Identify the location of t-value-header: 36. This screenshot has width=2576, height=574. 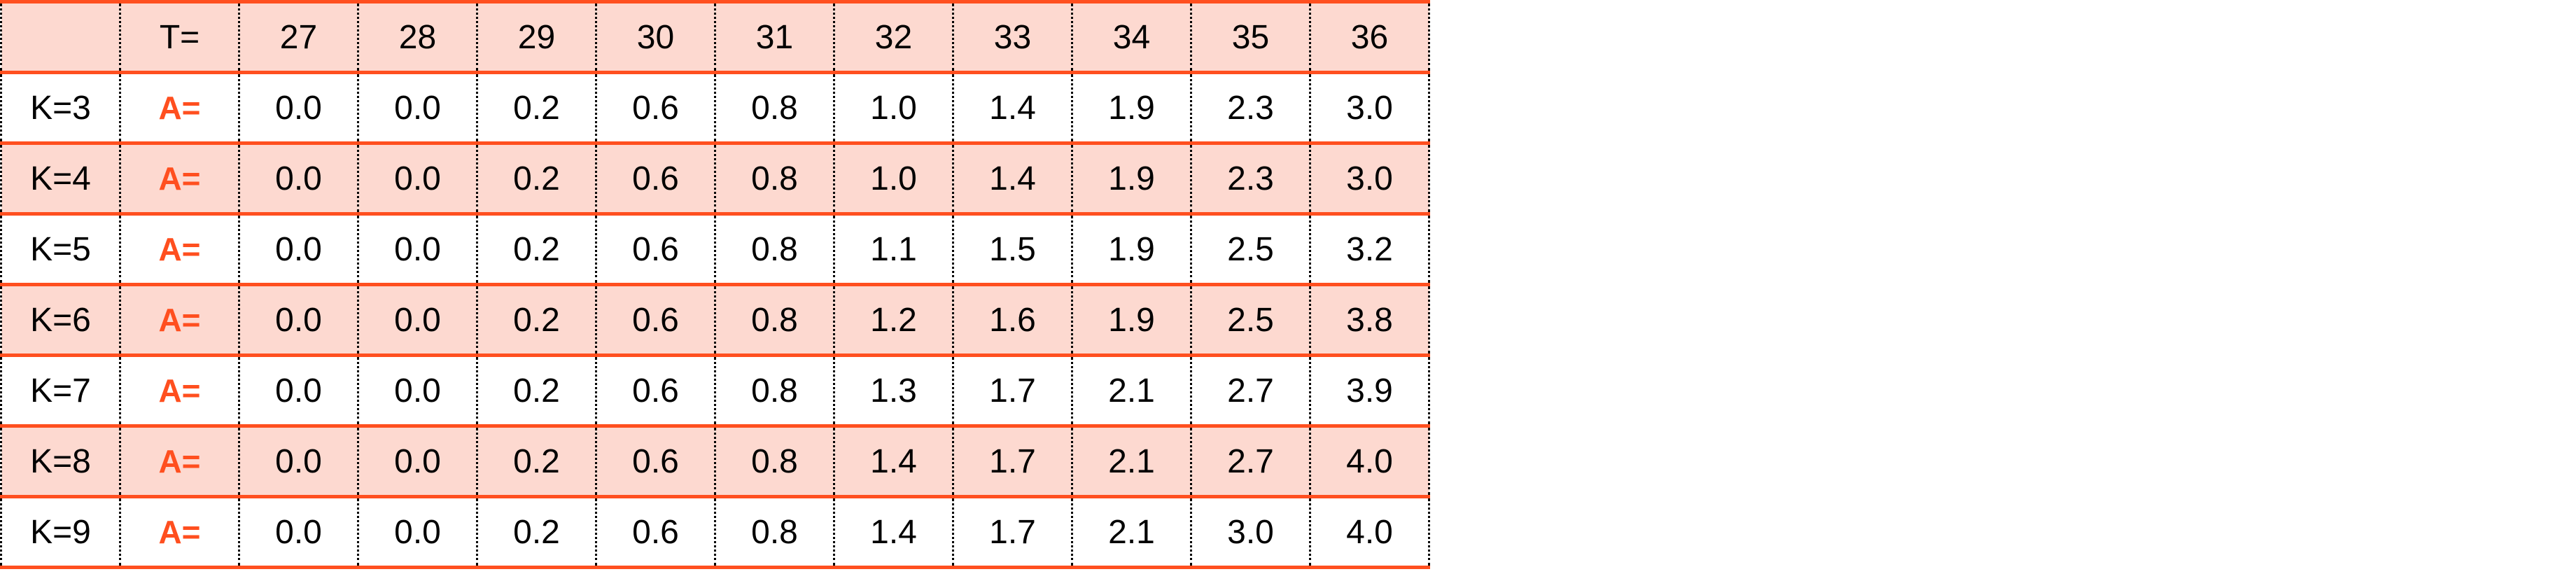
(1369, 37).